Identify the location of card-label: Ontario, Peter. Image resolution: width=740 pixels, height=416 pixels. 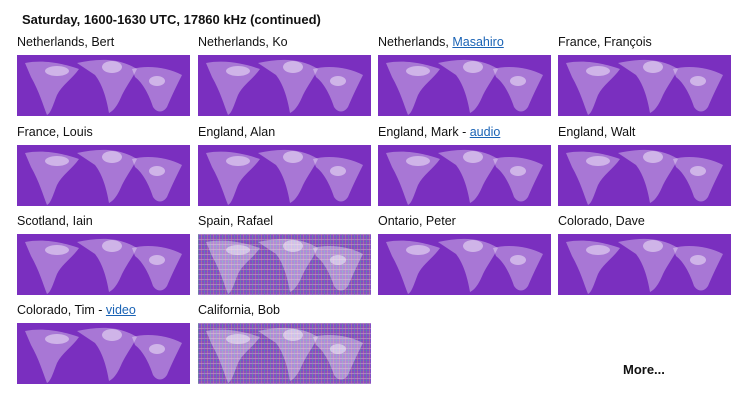
(464, 221).